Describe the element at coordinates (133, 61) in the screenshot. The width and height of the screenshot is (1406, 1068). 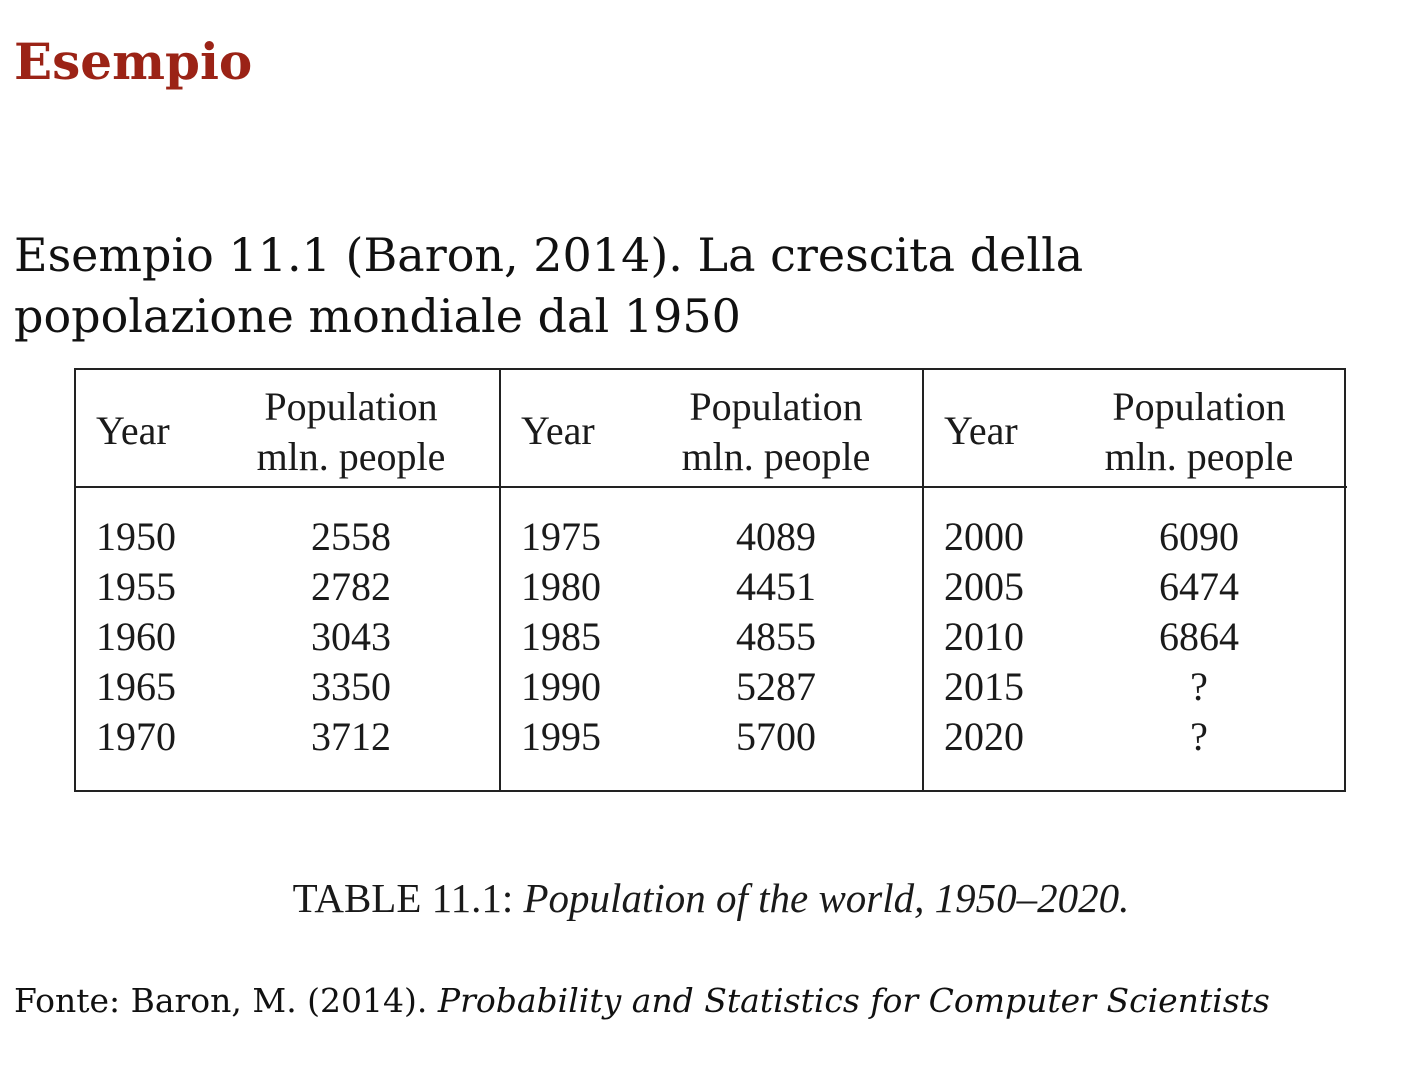
I see `slide-title: Esempio` at that location.